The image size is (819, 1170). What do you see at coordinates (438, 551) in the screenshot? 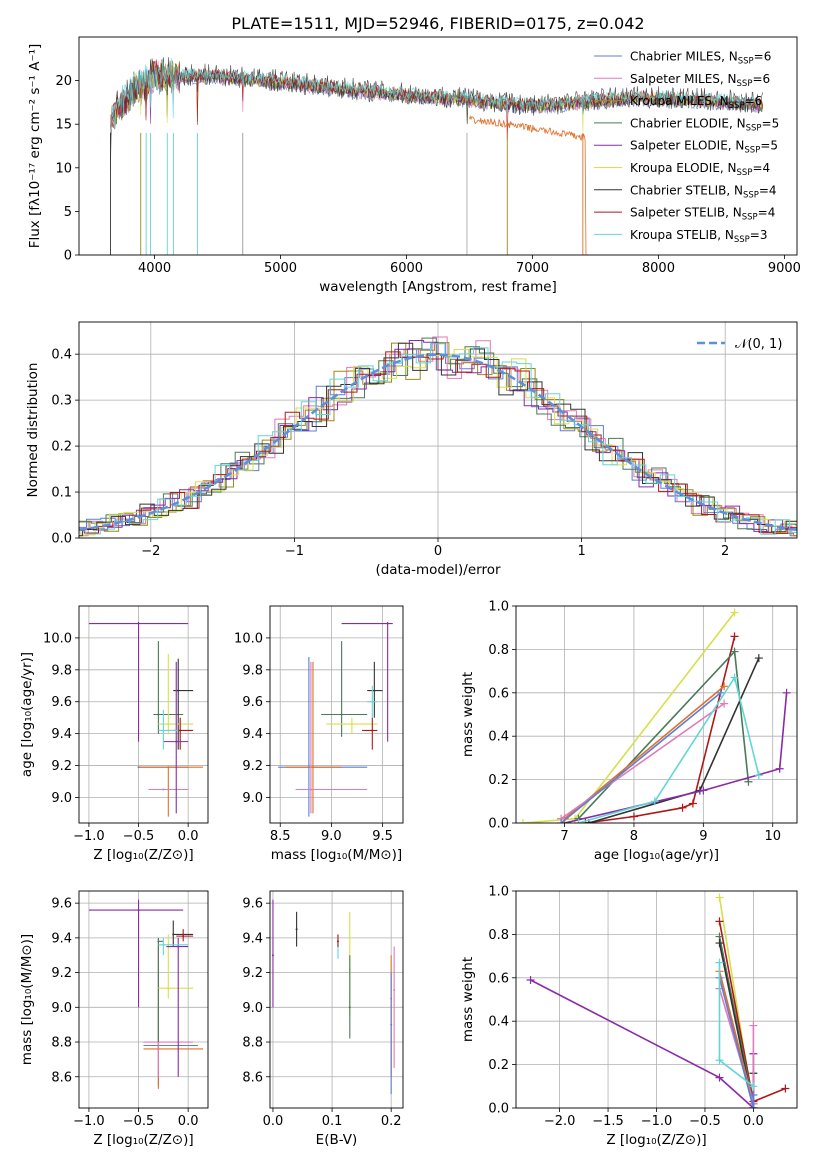
I see `x-tick-label: 0` at bounding box center [438, 551].